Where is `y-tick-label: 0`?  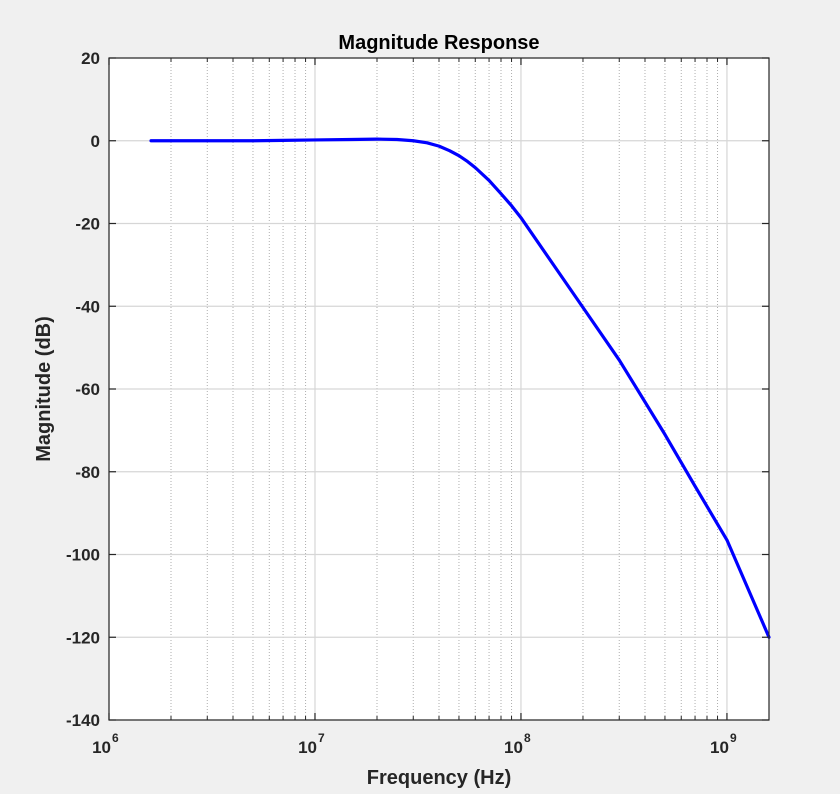 y-tick-label: 0 is located at coordinates (95, 141).